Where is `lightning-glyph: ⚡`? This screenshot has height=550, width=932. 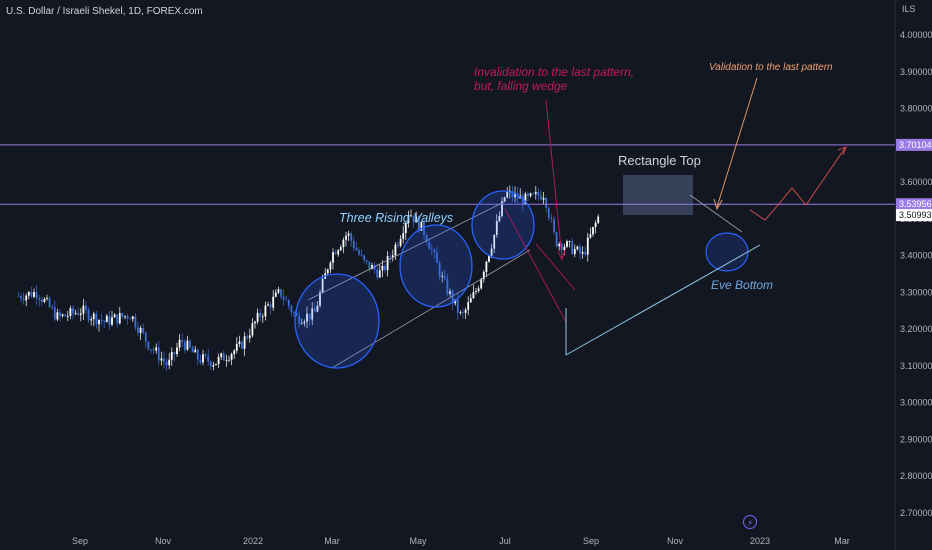
lightning-glyph: ⚡ is located at coordinates (750, 523).